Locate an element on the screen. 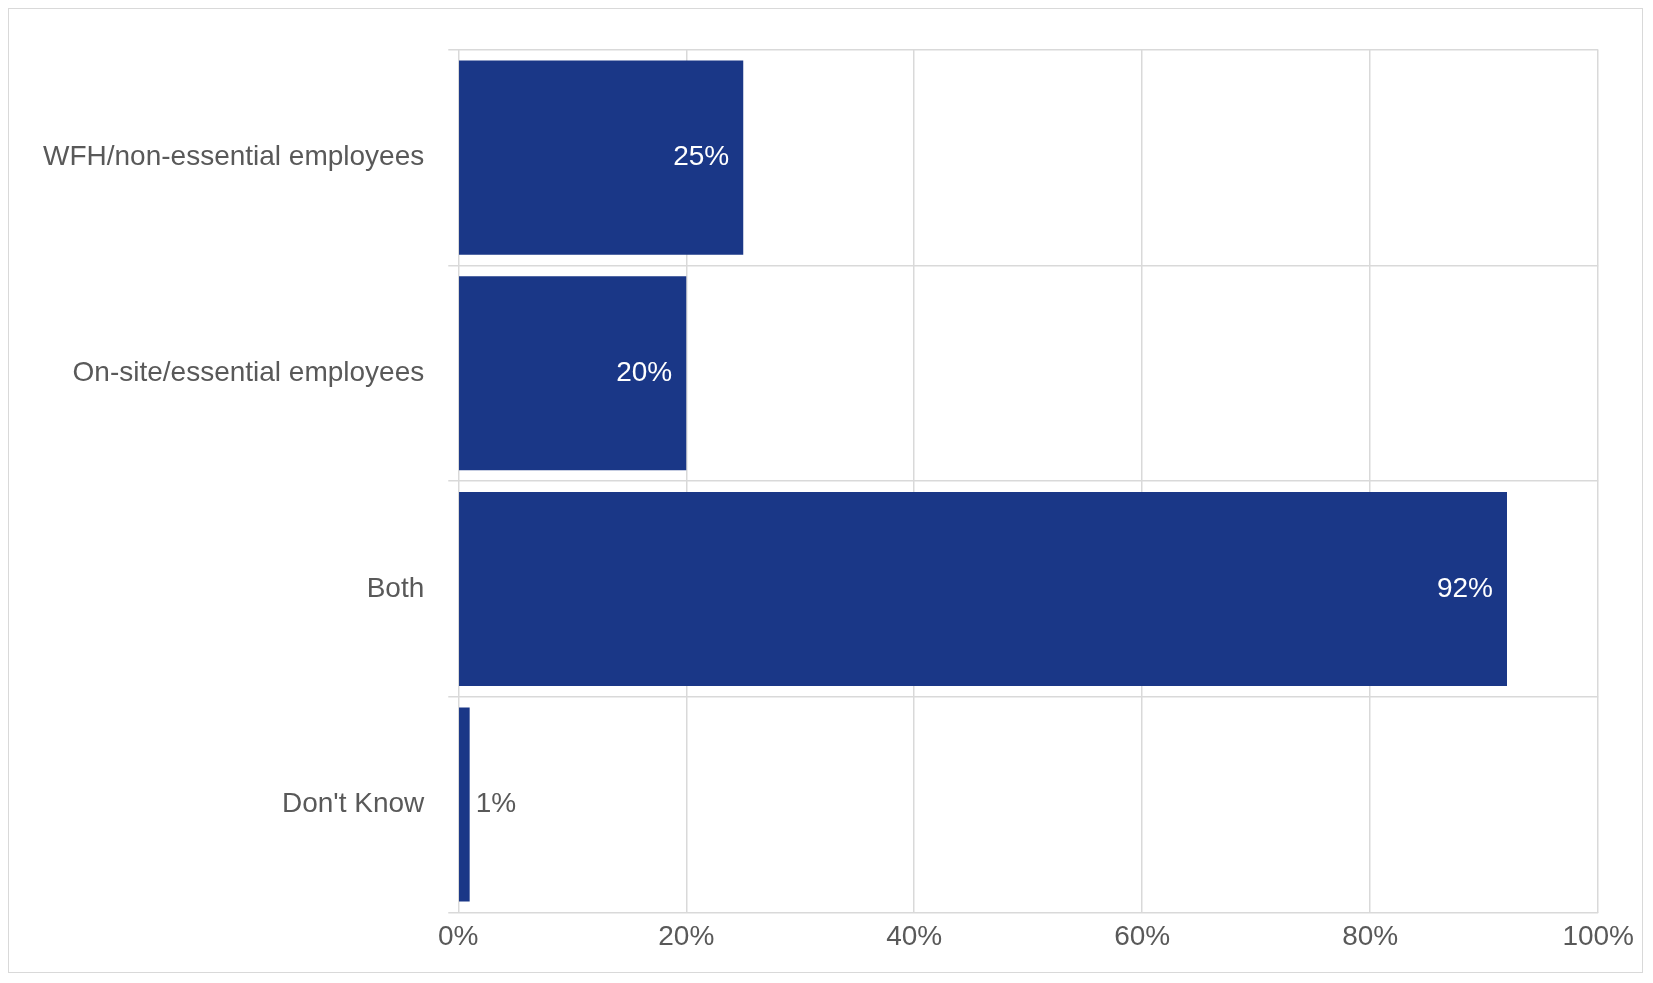 This screenshot has height=983, width=1653. data-label: 20% is located at coordinates (644, 371).